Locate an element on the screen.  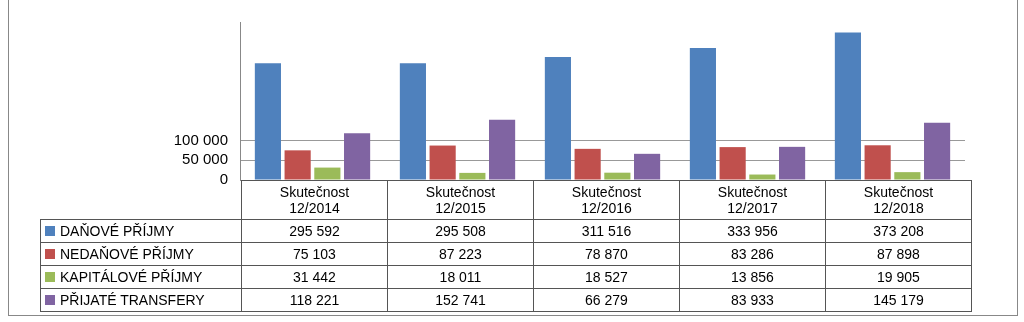
data-label: 83 933 is located at coordinates (752, 300).